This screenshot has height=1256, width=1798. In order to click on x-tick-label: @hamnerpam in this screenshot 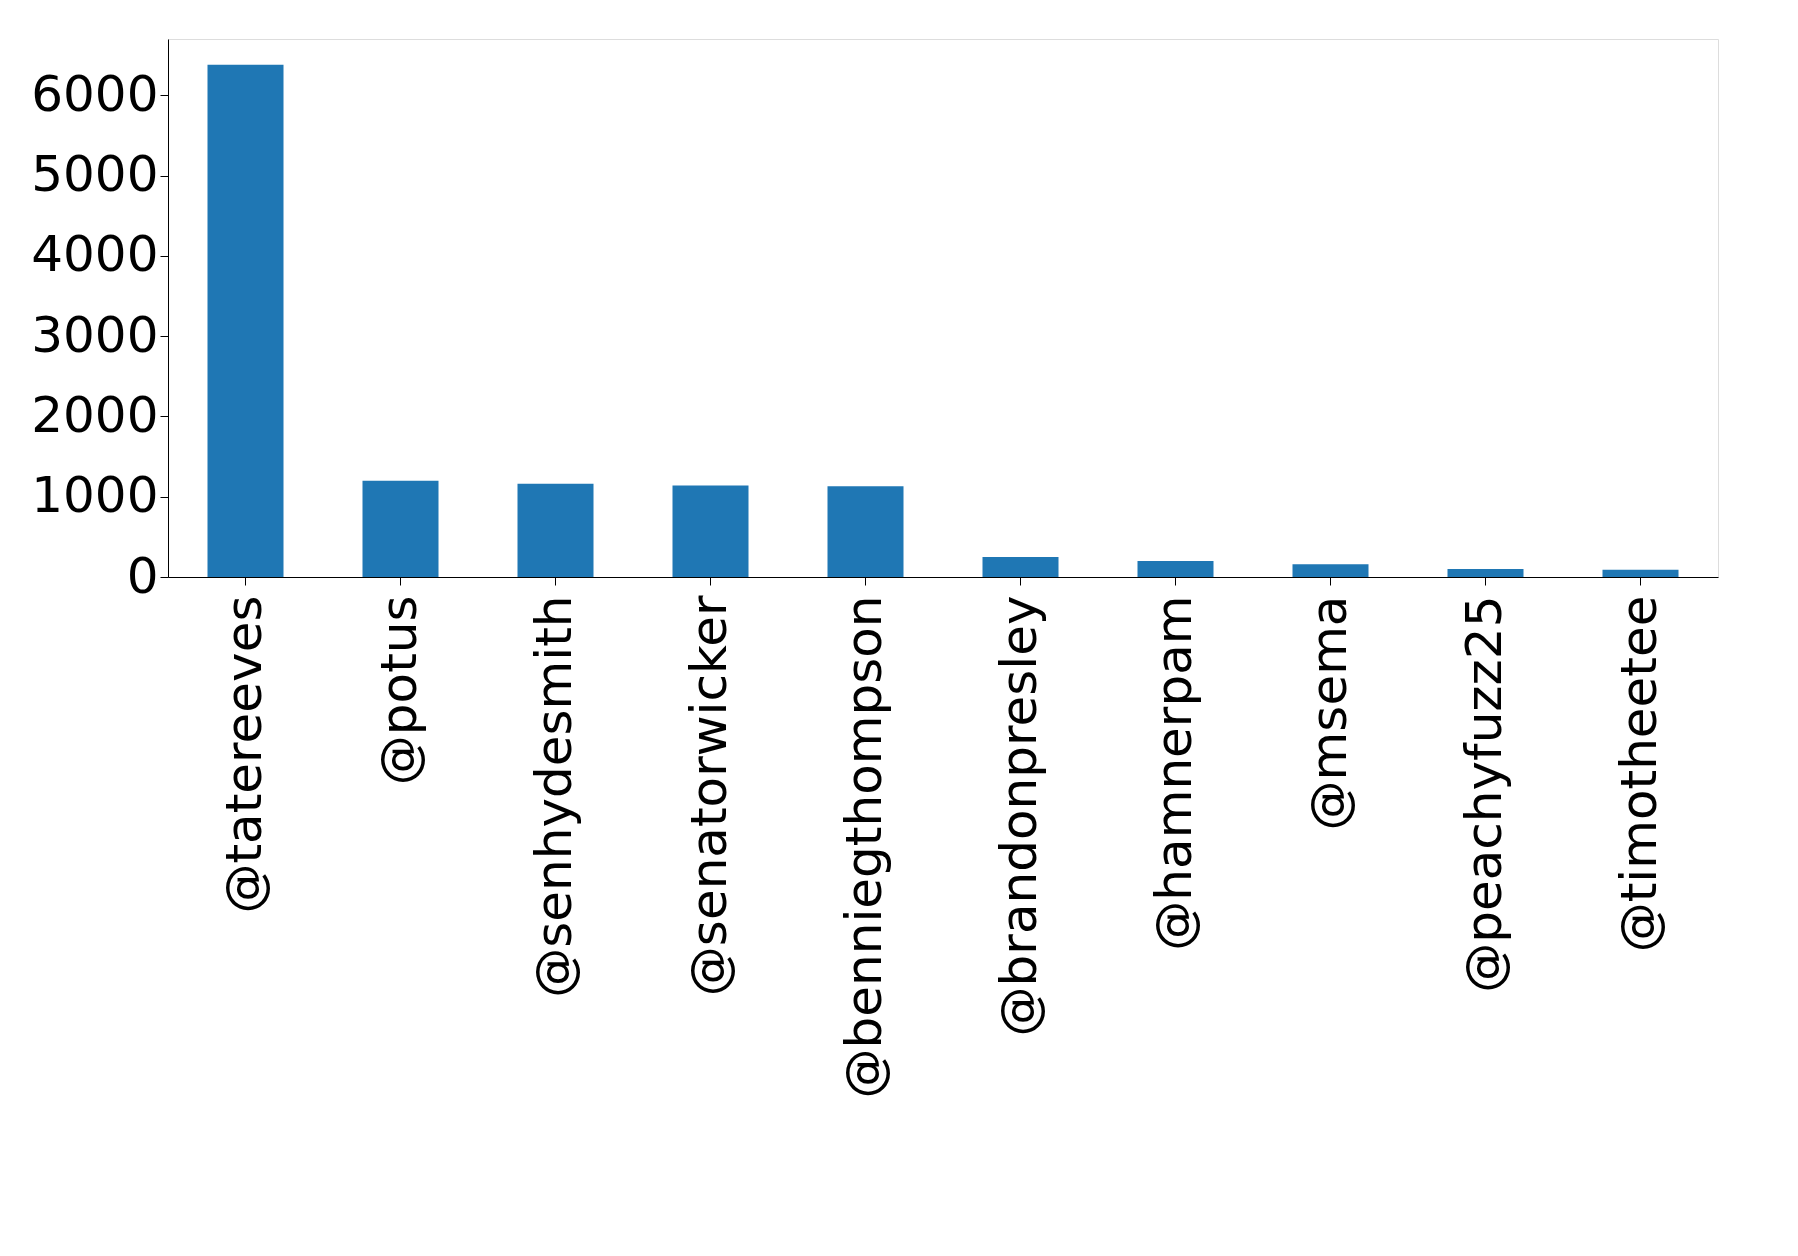, I will do `click(1173, 773)`.